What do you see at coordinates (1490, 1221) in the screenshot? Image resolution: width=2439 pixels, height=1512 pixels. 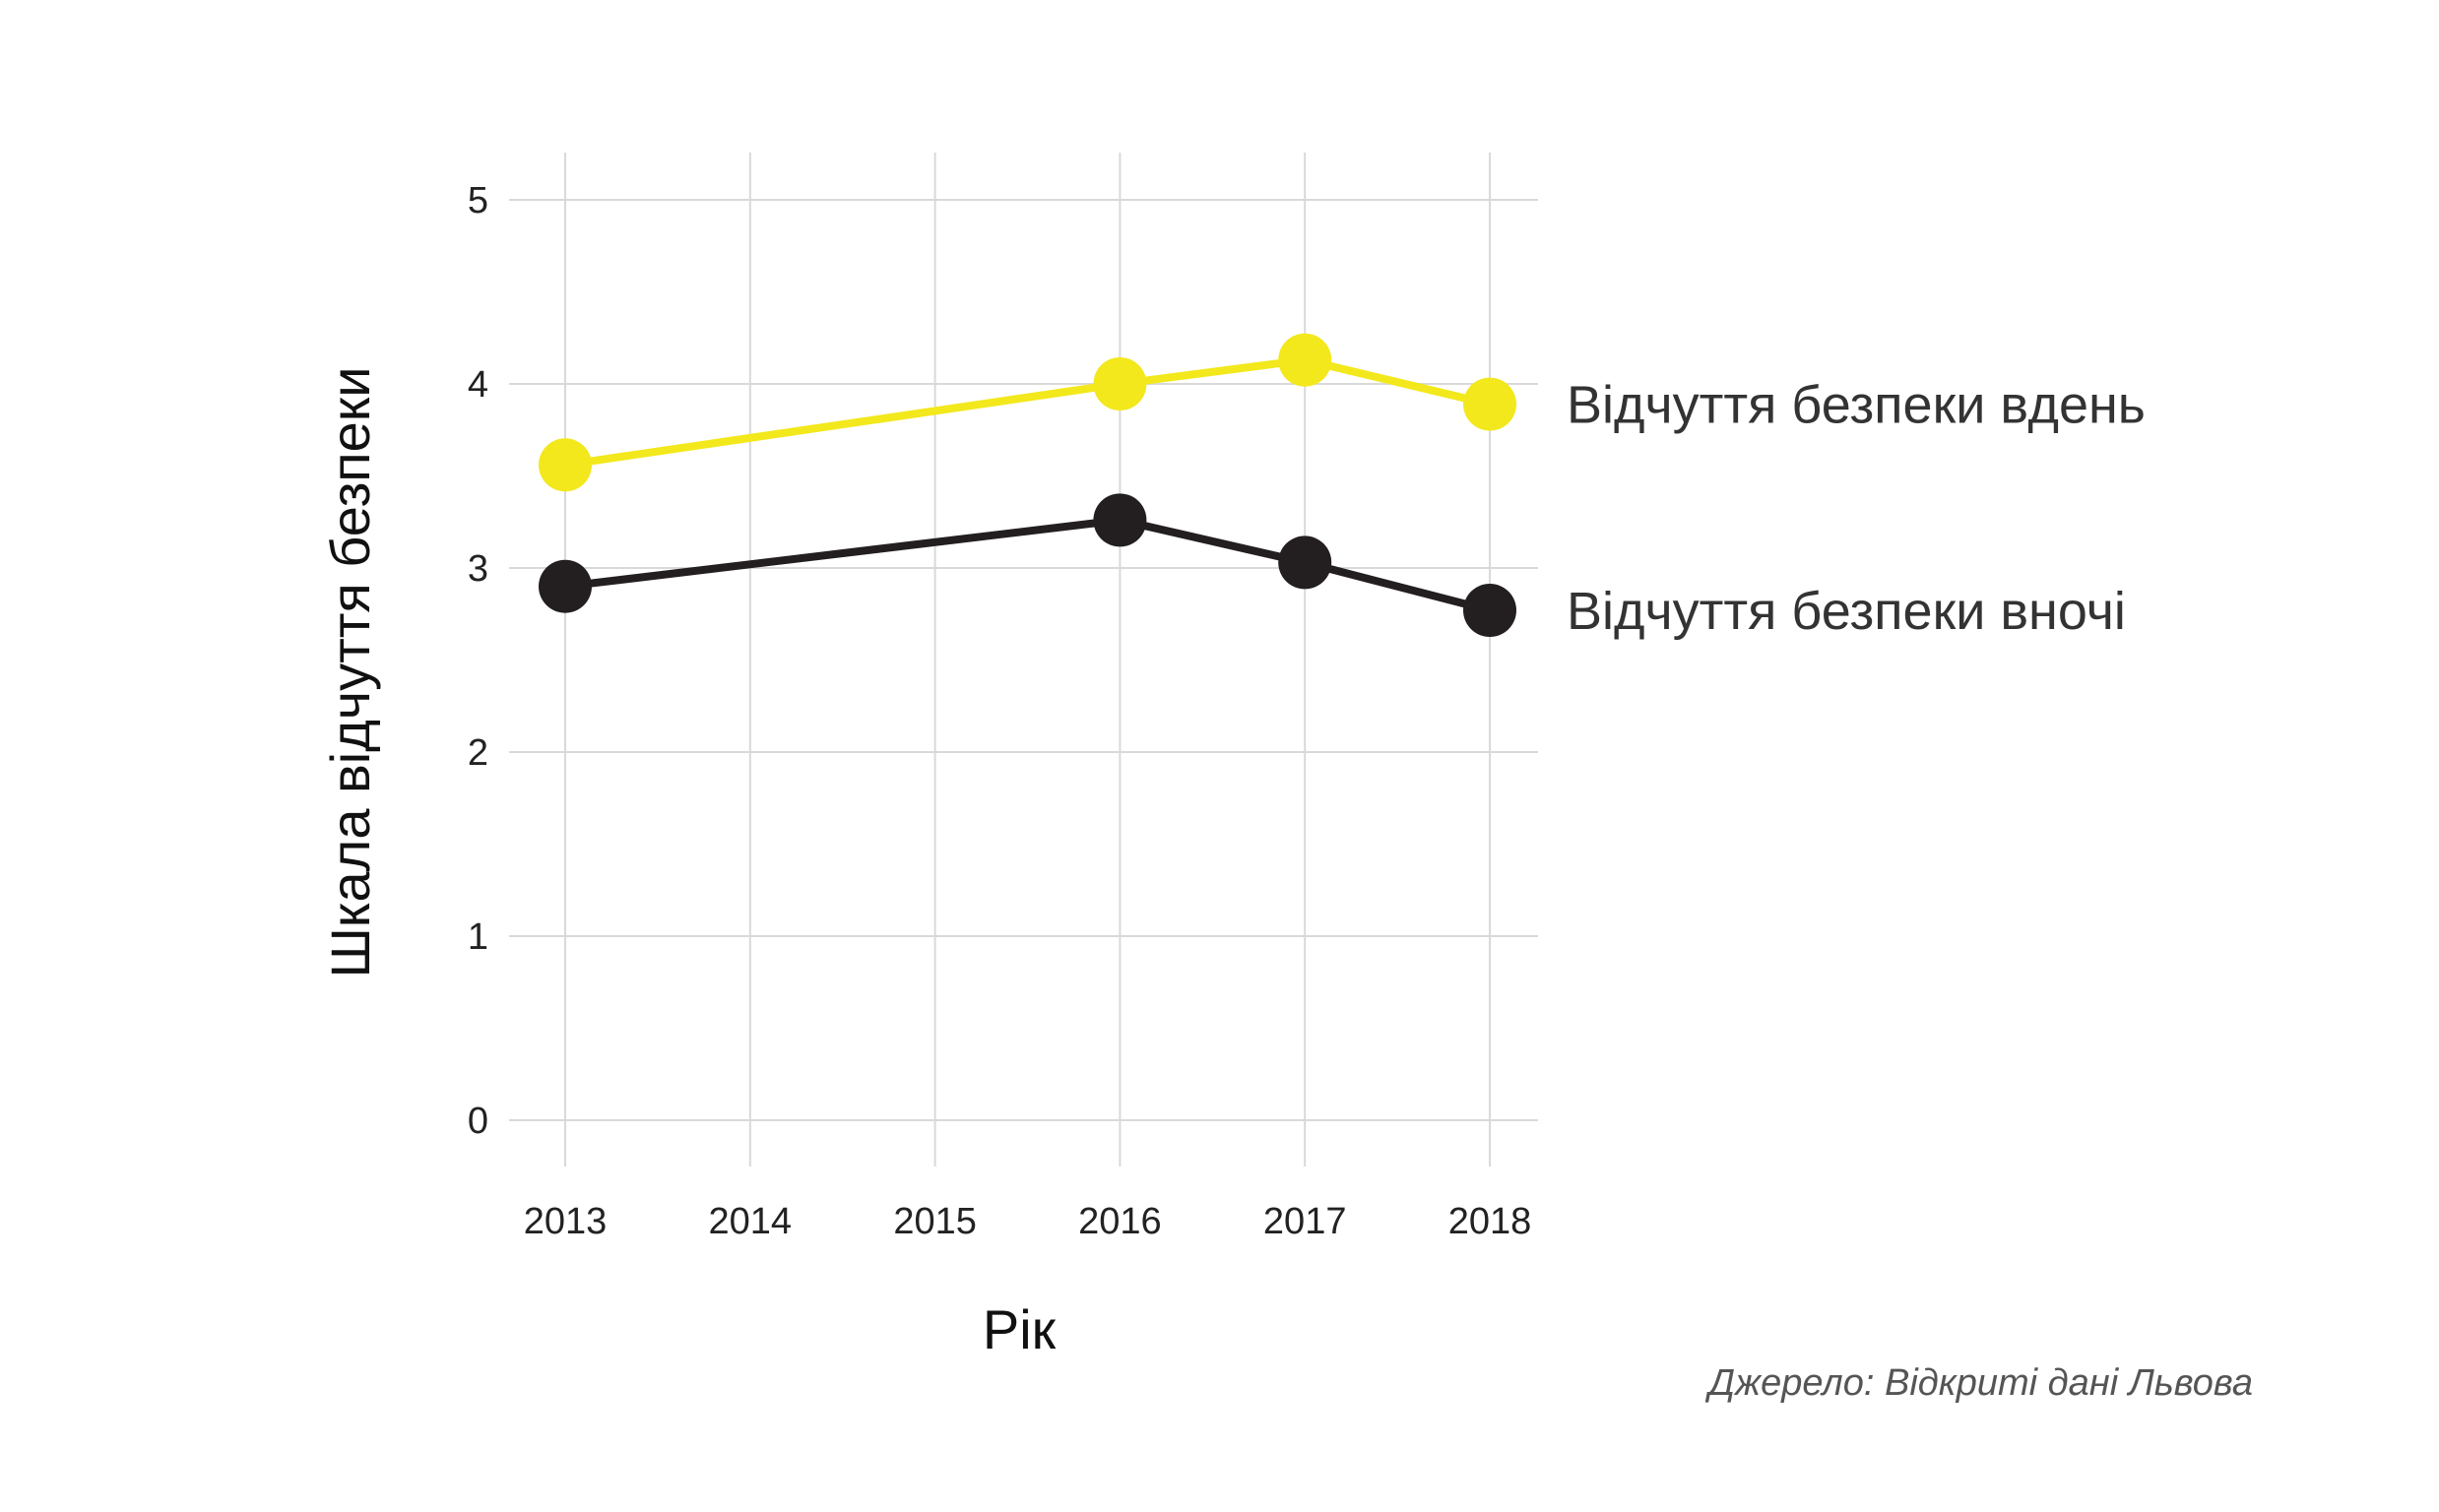 I see `x-tick-label: 2018` at bounding box center [1490, 1221].